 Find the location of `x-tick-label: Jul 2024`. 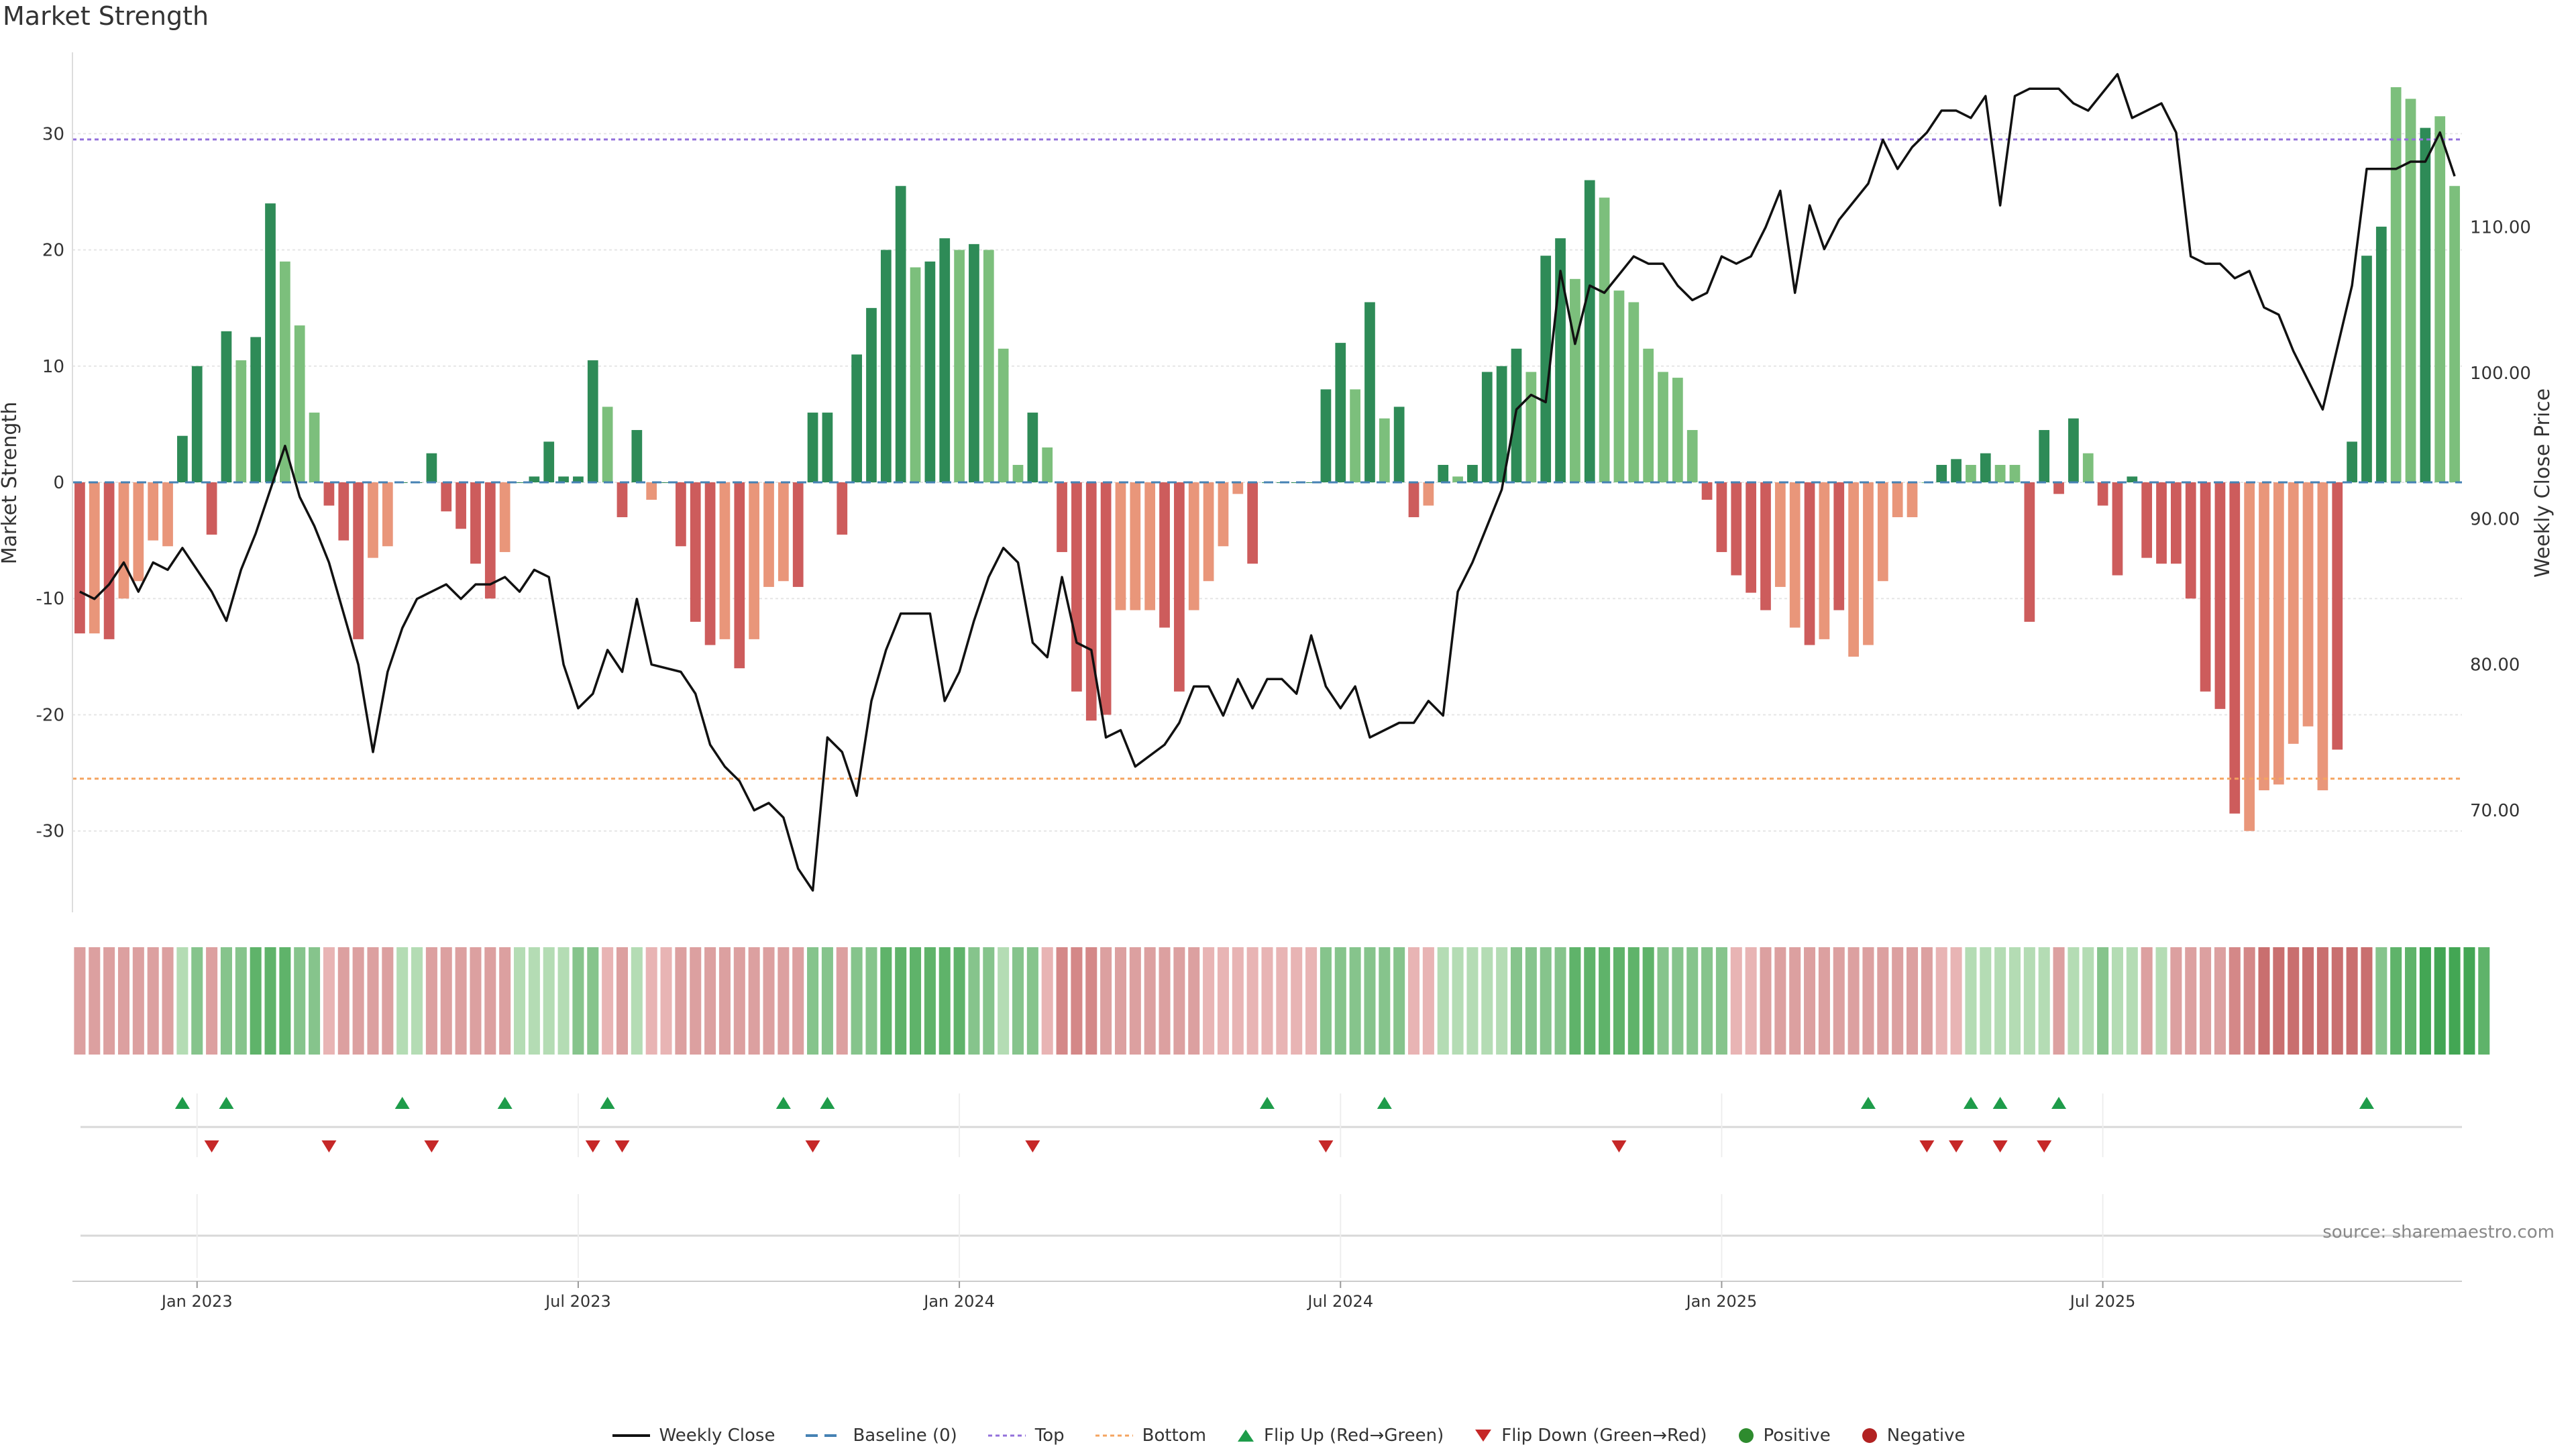

x-tick-label: Jul 2024 is located at coordinates (1339, 1301).